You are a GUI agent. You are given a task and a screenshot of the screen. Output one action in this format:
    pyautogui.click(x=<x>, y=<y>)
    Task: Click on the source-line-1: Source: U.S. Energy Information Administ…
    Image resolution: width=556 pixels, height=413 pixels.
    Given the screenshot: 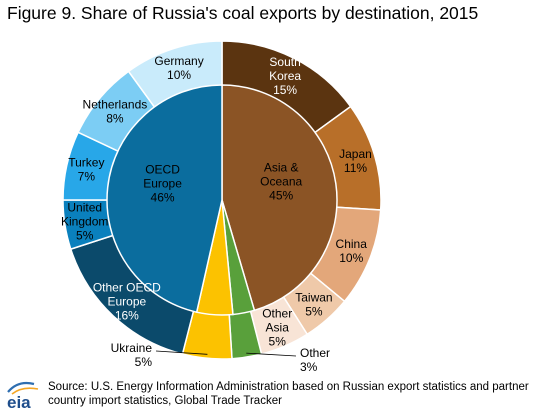 What is the action you would take?
    pyautogui.click(x=288, y=387)
    